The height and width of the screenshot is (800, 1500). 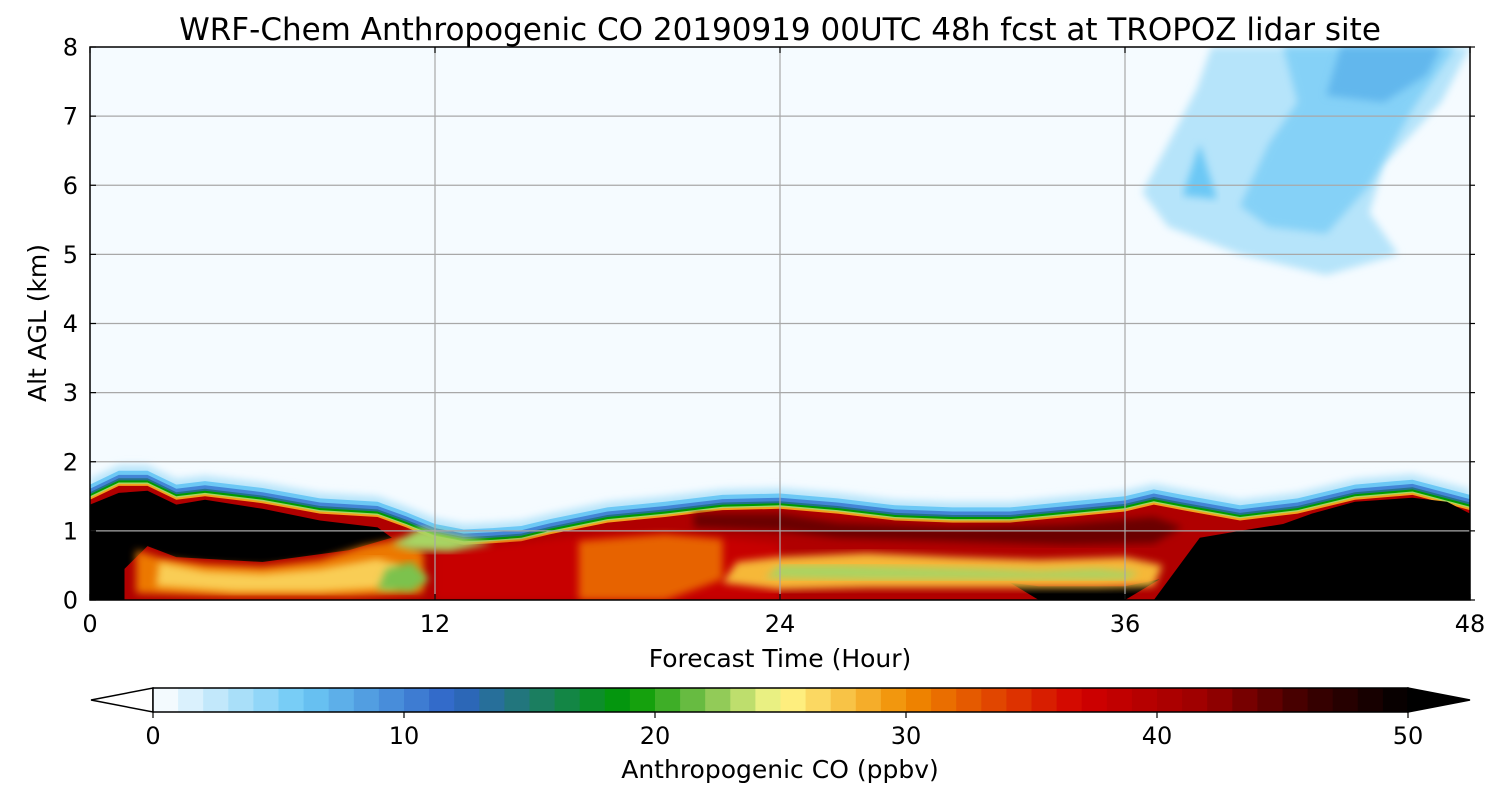 I want to click on co-lens-mid-green, so click(x=952, y=572).